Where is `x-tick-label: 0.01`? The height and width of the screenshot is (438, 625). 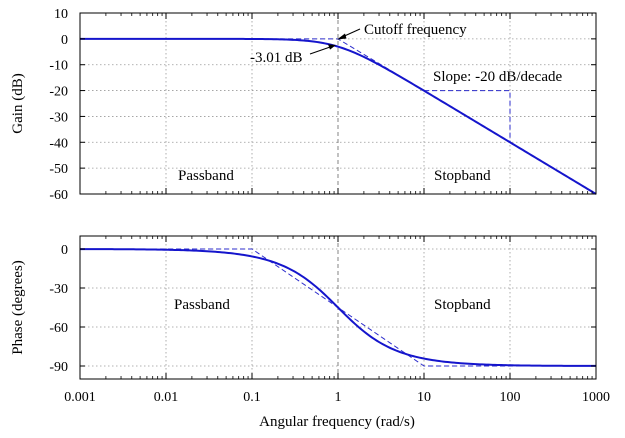
x-tick-label: 0.01 is located at coordinates (166, 397).